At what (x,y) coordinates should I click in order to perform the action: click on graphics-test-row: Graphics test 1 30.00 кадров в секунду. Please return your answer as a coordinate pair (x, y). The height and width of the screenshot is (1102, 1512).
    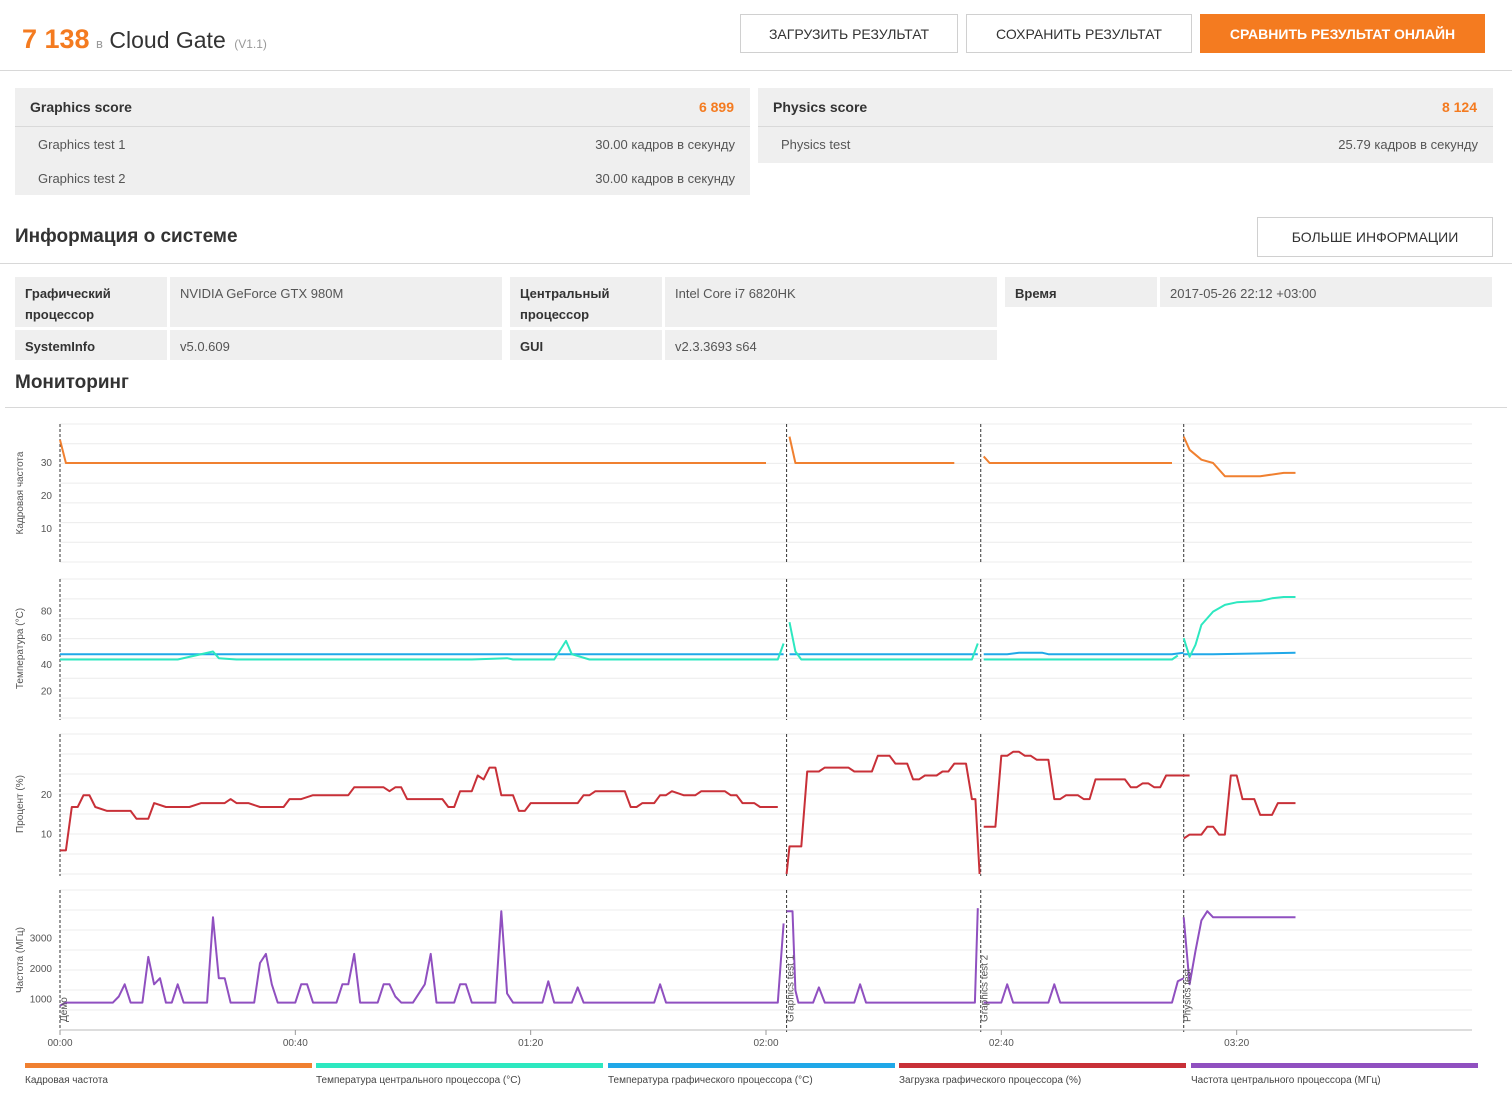
    Looking at the image, I should click on (382, 144).